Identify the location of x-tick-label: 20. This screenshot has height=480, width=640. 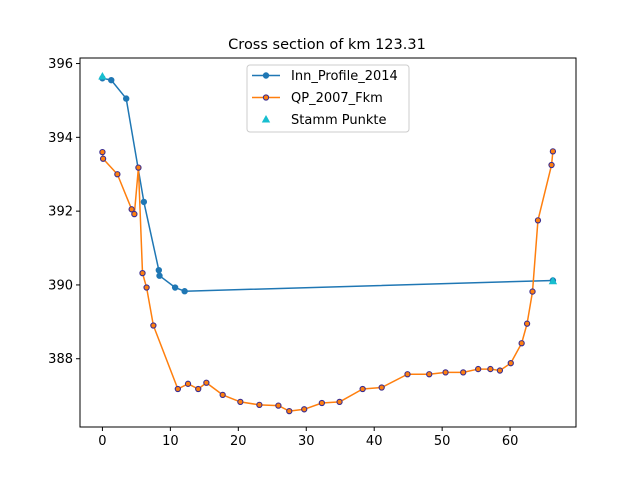
(238, 441).